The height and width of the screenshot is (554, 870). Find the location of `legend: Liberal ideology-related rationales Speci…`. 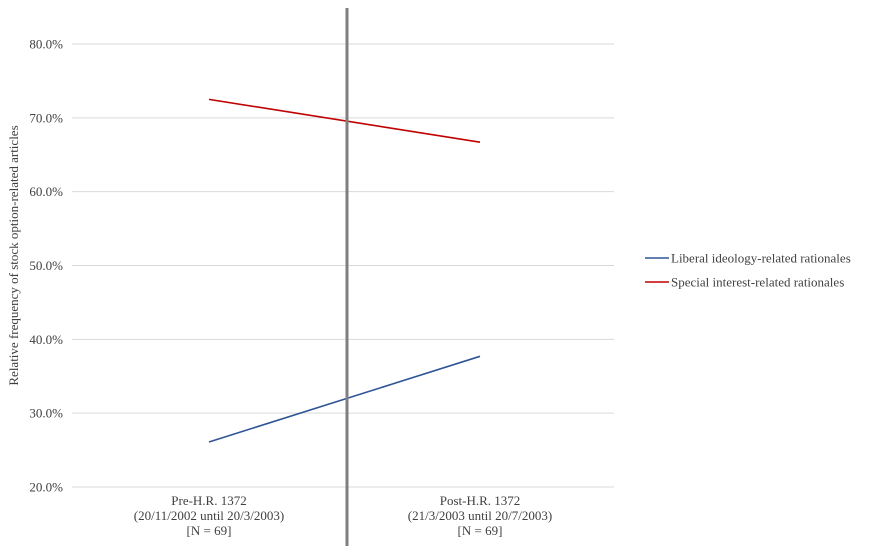

legend: Liberal ideology-related rationales Speci… is located at coordinates (748, 270).